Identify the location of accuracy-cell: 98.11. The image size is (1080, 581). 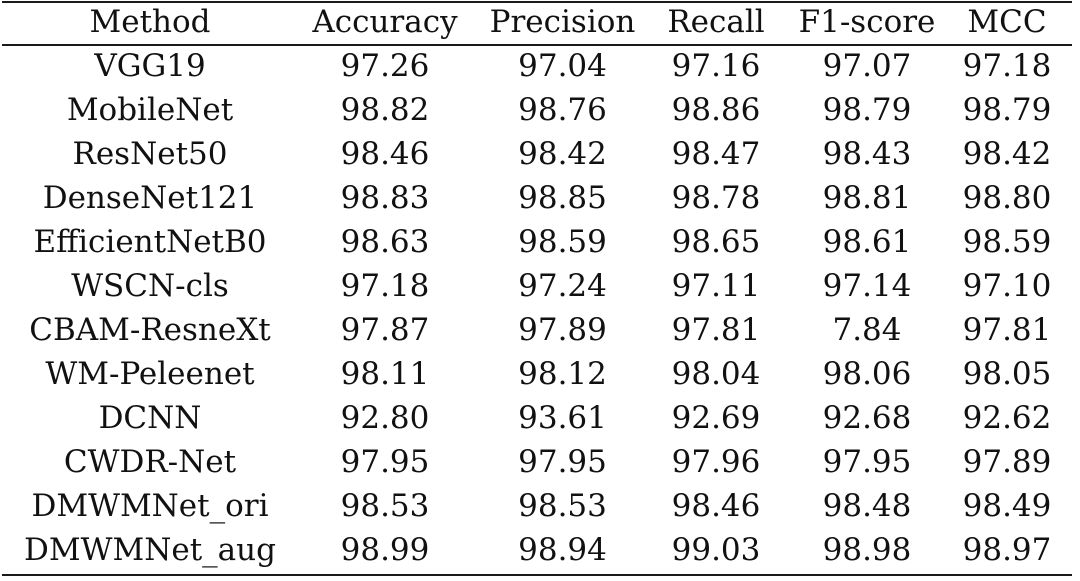
(385, 374).